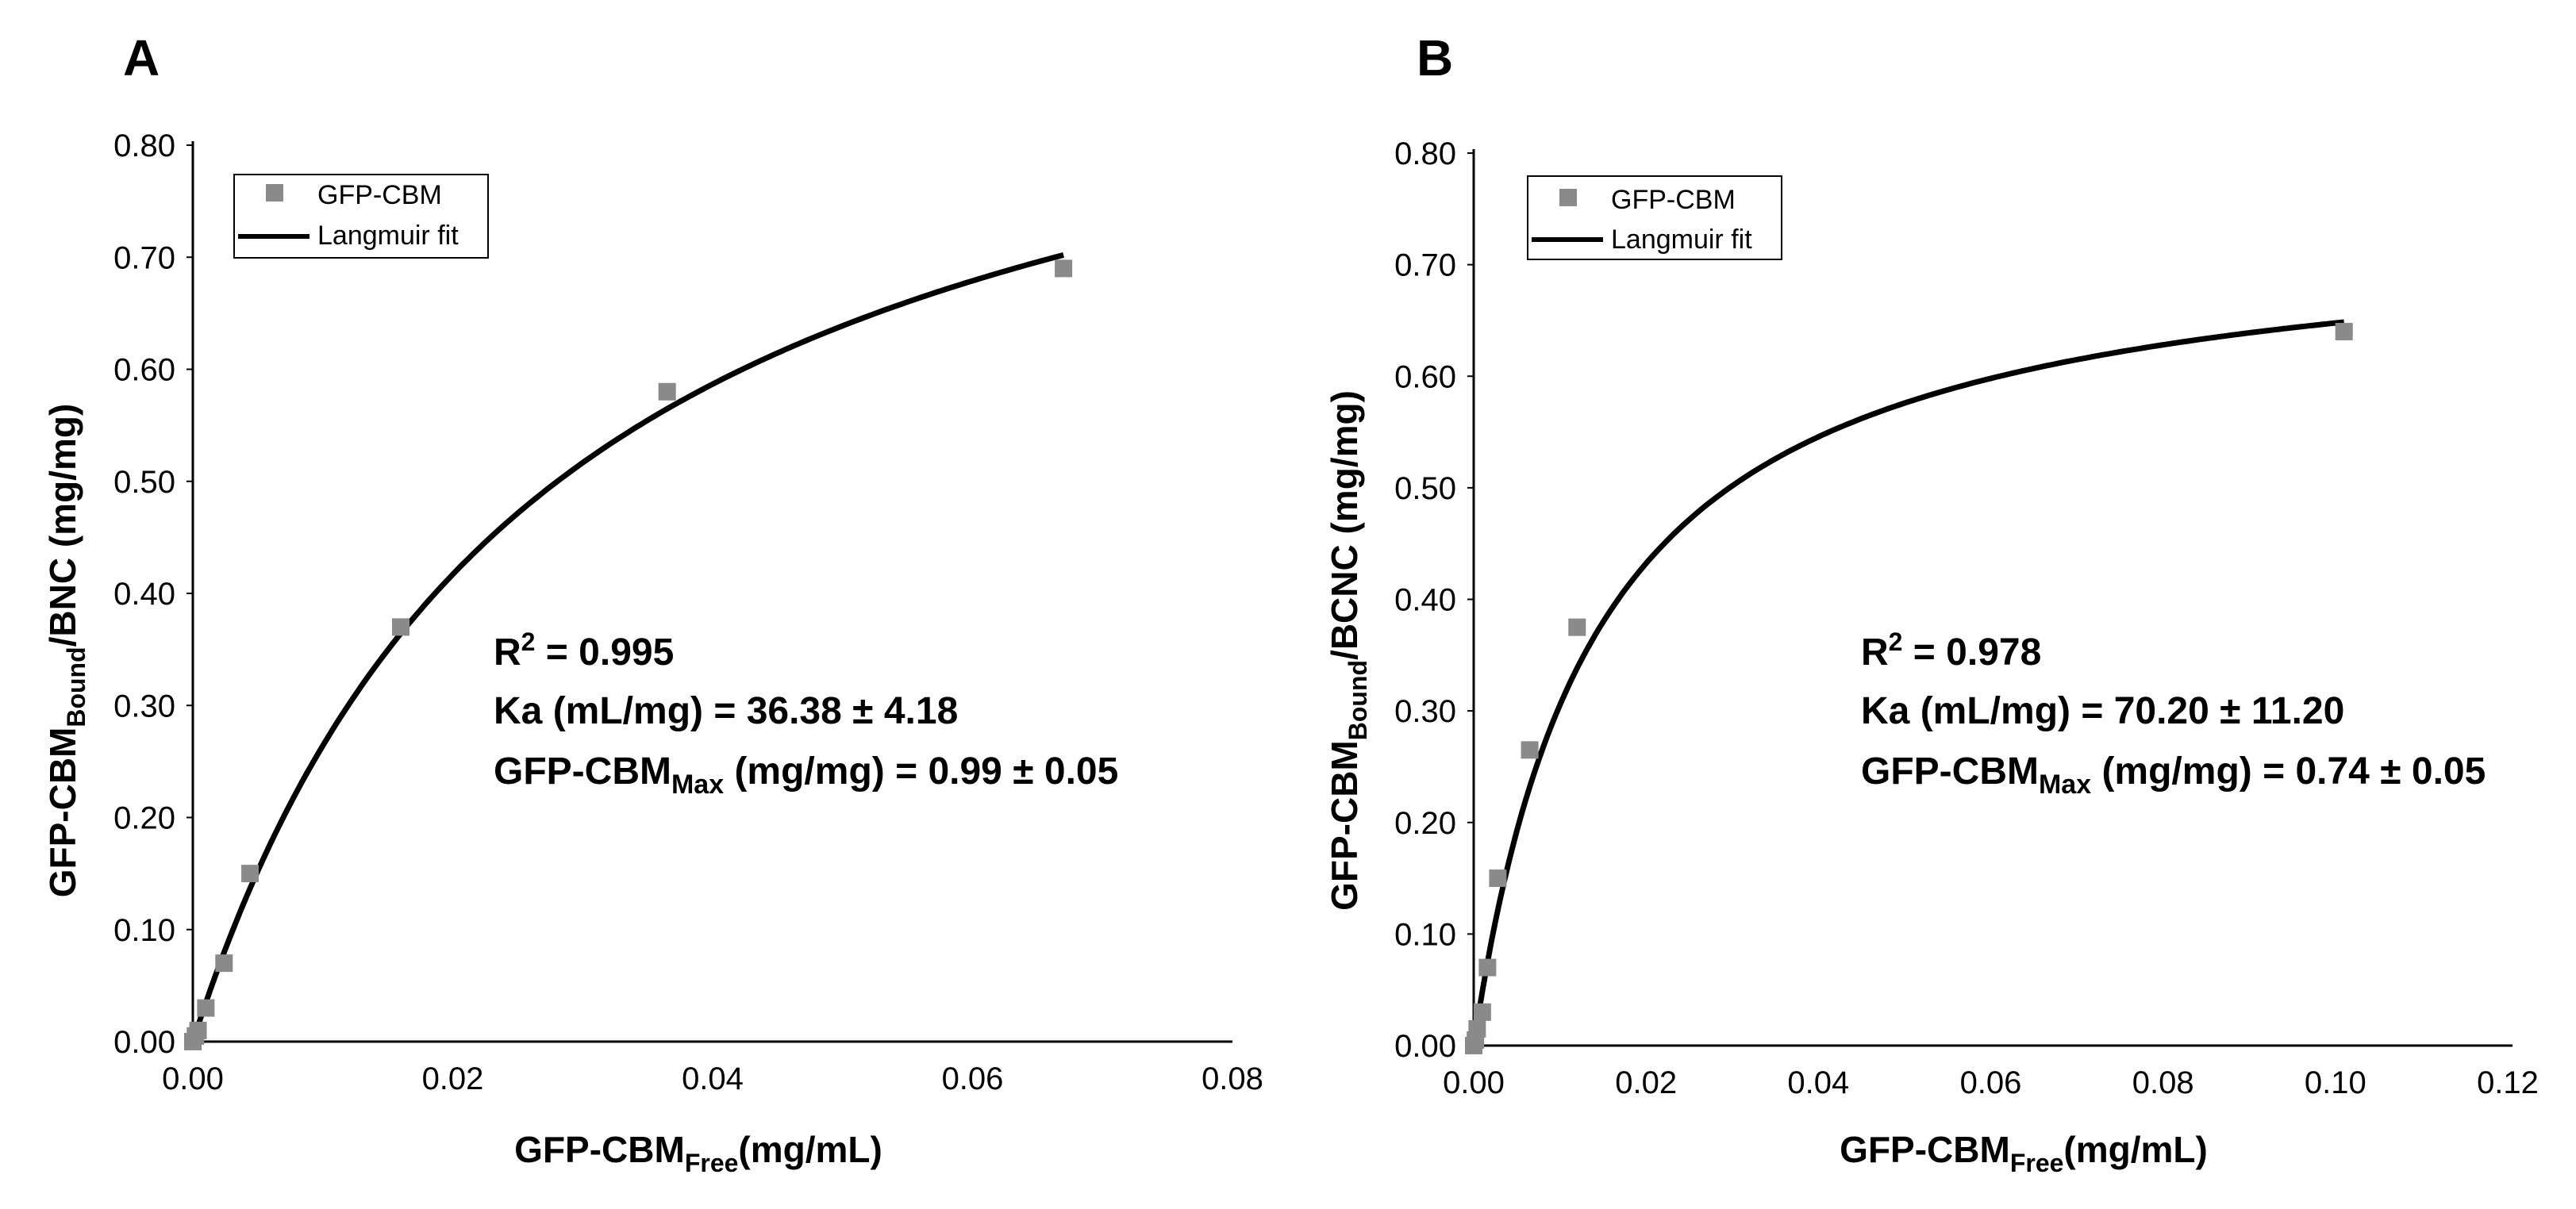  Describe the element at coordinates (582, 771) in the screenshot. I see `panel-a-max-main: GFP-CBM` at that location.